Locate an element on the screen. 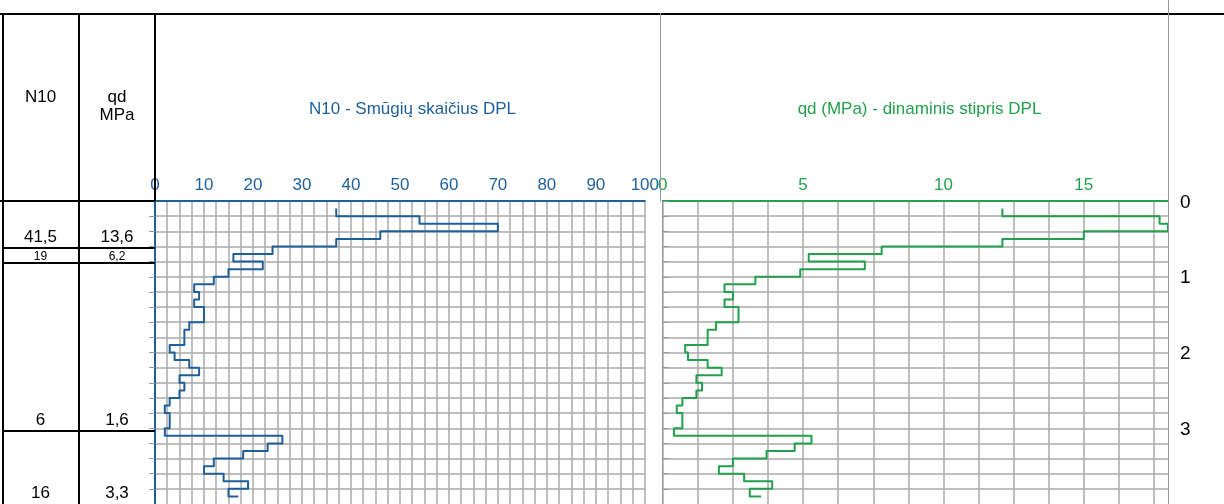 This screenshot has width=1224, height=504. text: 6,2 is located at coordinates (117, 256).